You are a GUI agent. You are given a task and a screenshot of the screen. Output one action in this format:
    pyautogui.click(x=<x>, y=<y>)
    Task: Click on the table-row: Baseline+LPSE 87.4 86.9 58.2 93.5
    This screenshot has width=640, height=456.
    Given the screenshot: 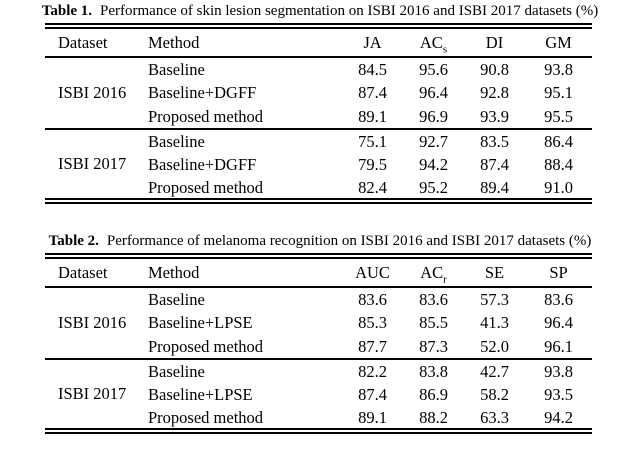 What is the action you would take?
    pyautogui.click(x=318, y=395)
    